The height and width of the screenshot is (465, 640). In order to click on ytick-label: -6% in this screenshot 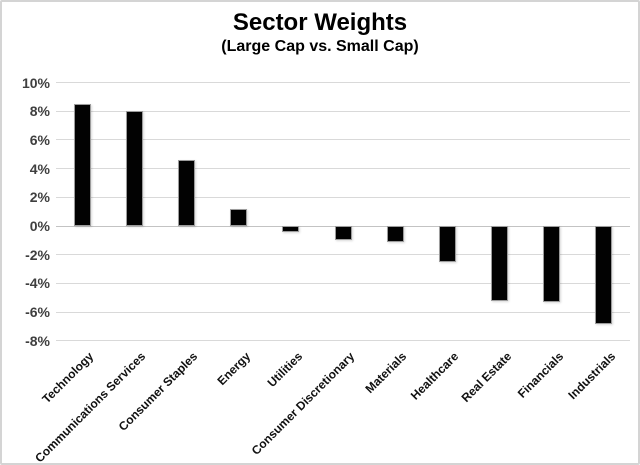, I will do `click(37, 312)`.